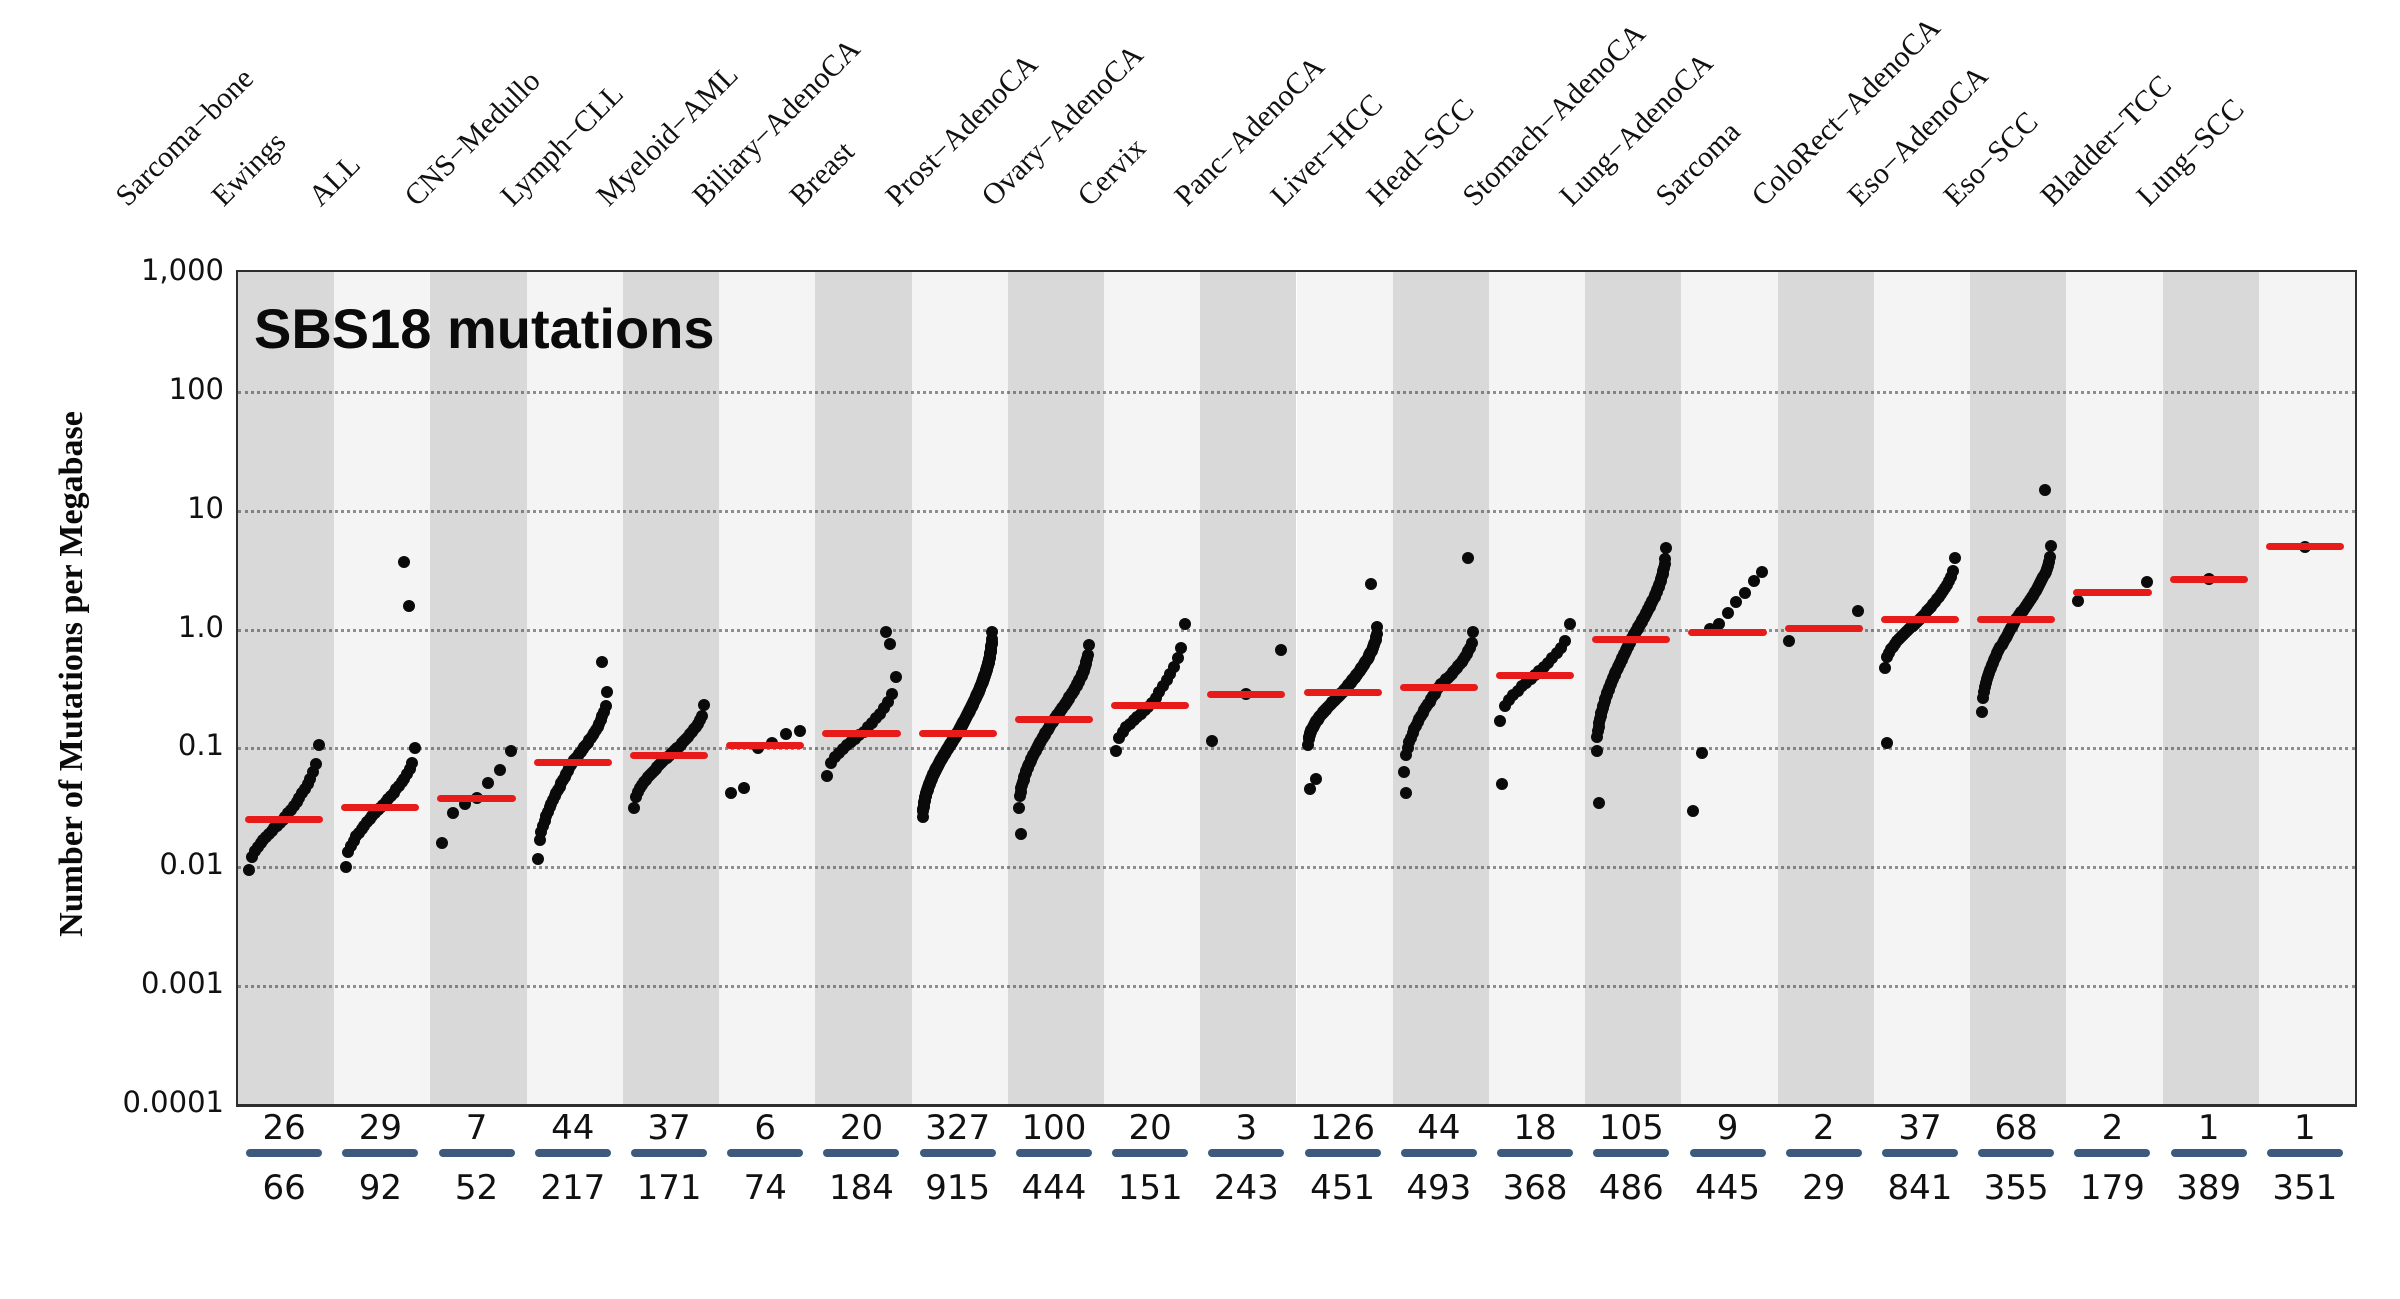 The height and width of the screenshot is (1299, 2400). I want to click on signature-count: 37, so click(669, 1128).